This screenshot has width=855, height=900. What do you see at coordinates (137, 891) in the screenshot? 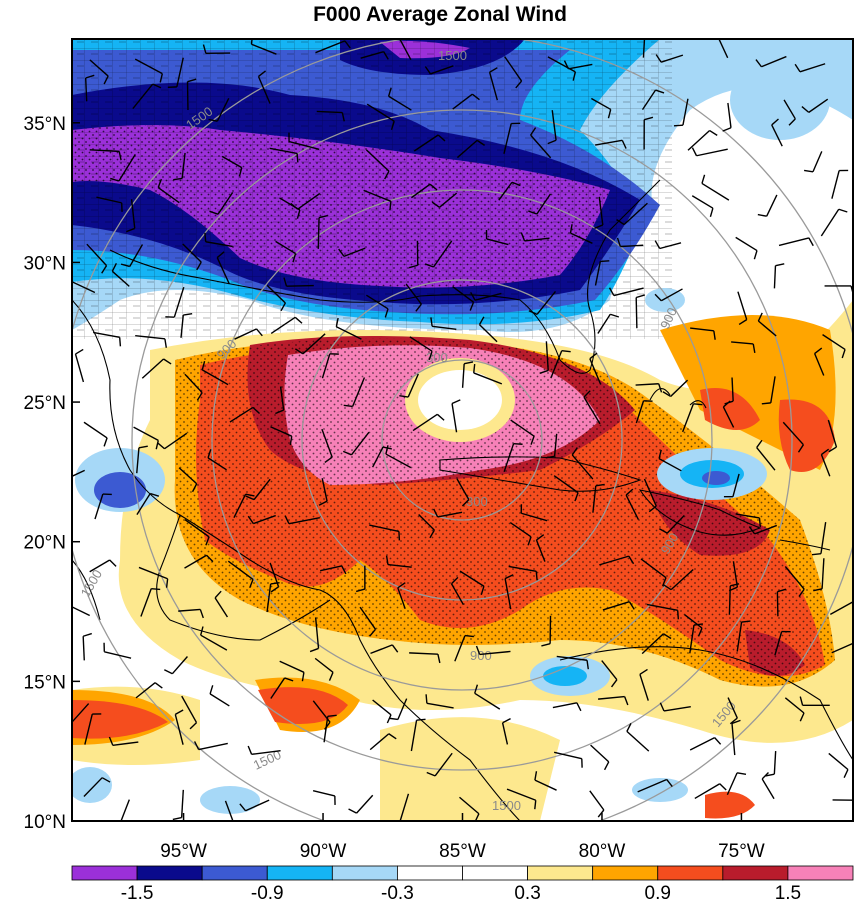
I see `colorbar-tick-label: -1.5` at bounding box center [137, 891].